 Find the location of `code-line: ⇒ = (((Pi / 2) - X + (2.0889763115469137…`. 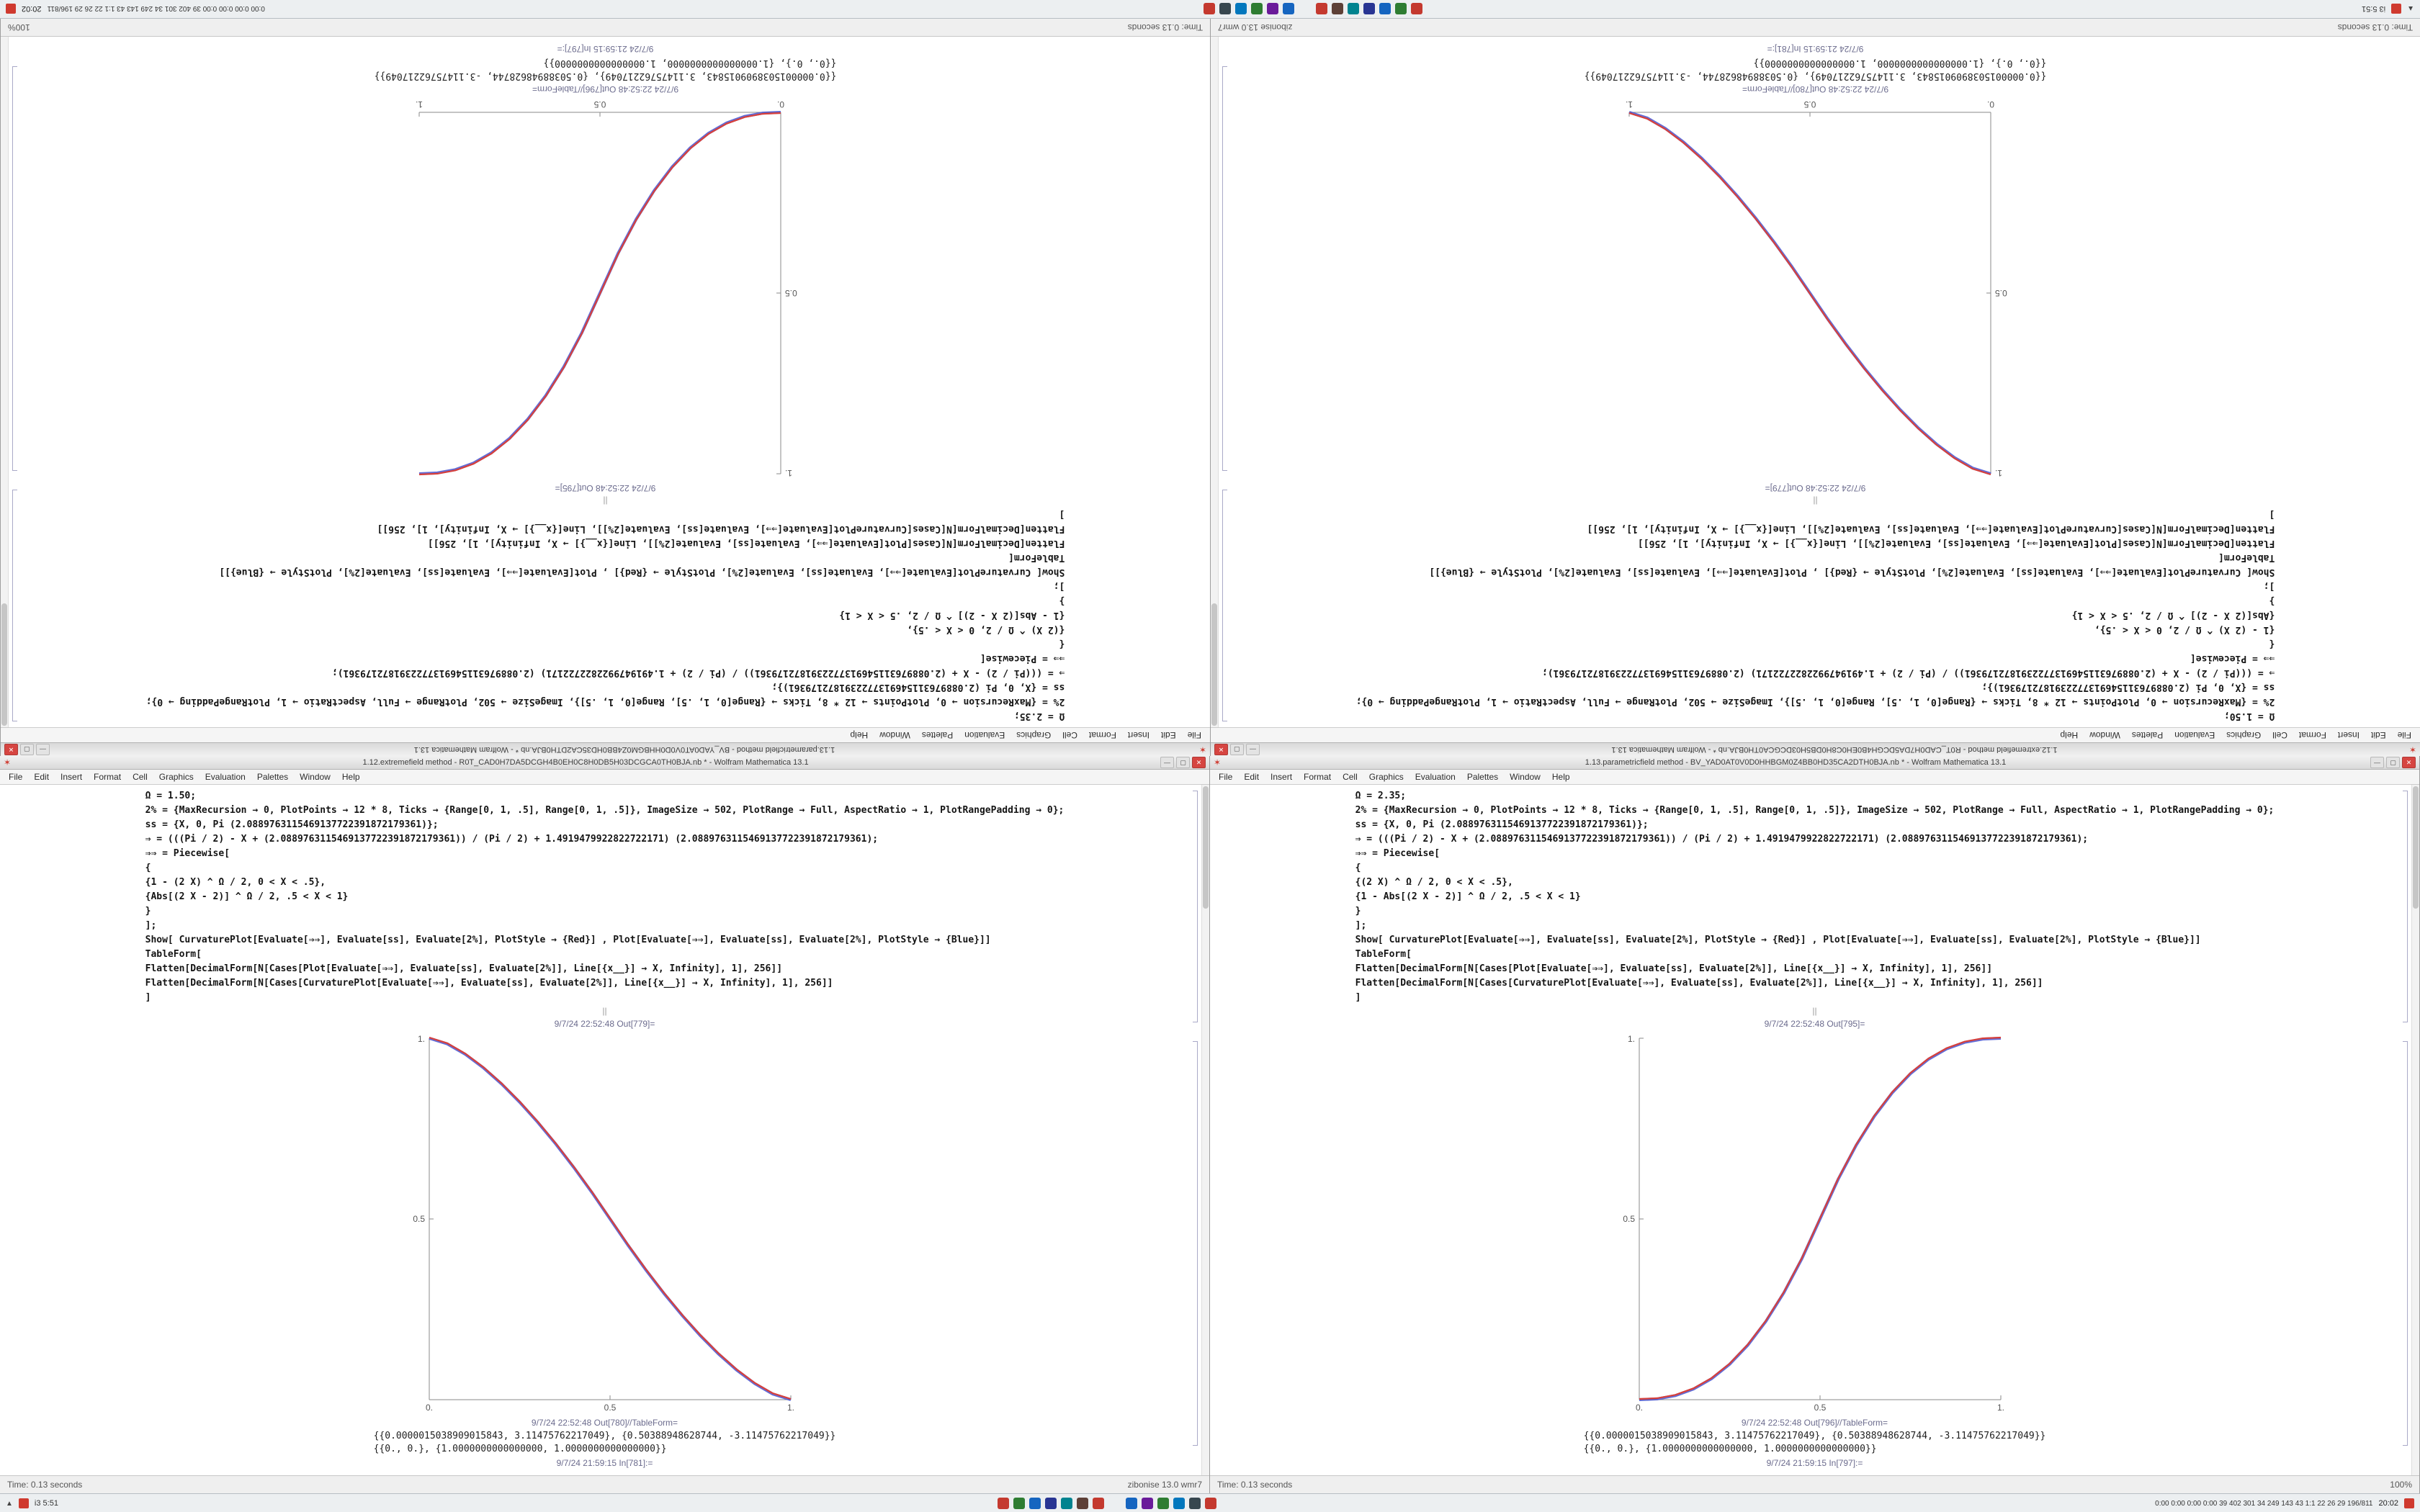

code-line: ⇒ = (((Pi / 2) - X + (2.0889763115469137… is located at coordinates (512, 839).